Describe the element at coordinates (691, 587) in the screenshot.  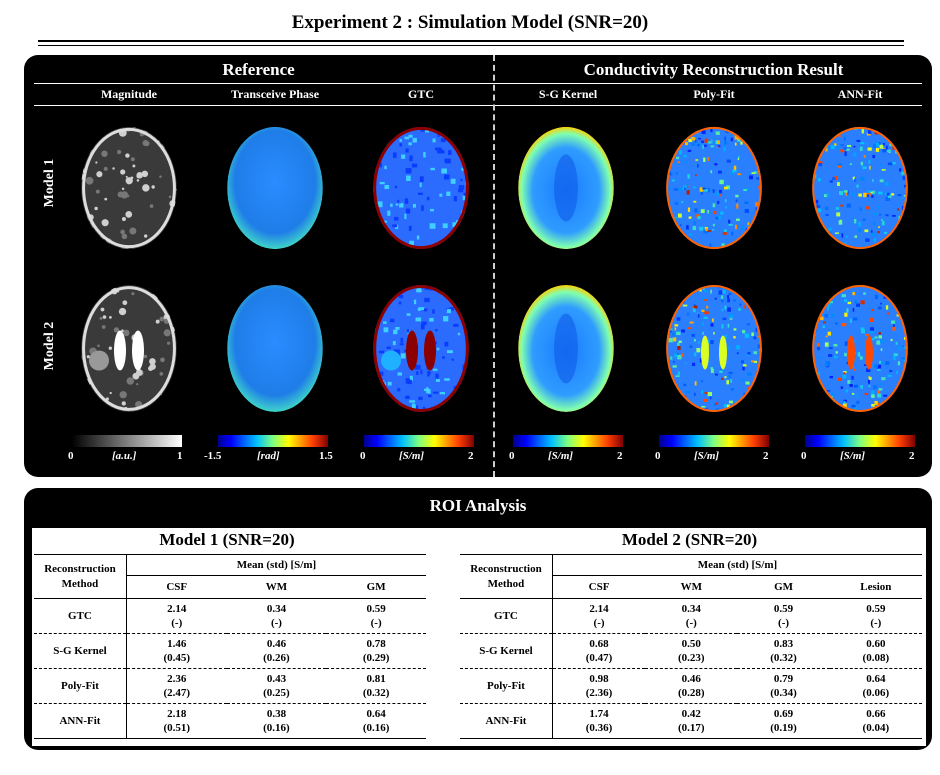
I see `tissue-header: WM` at that location.